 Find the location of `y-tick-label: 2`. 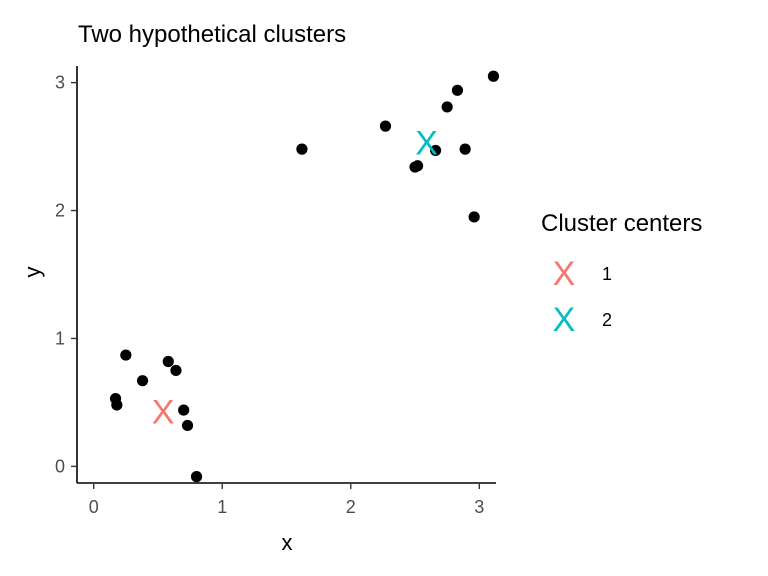

y-tick-label: 2 is located at coordinates (60, 211).